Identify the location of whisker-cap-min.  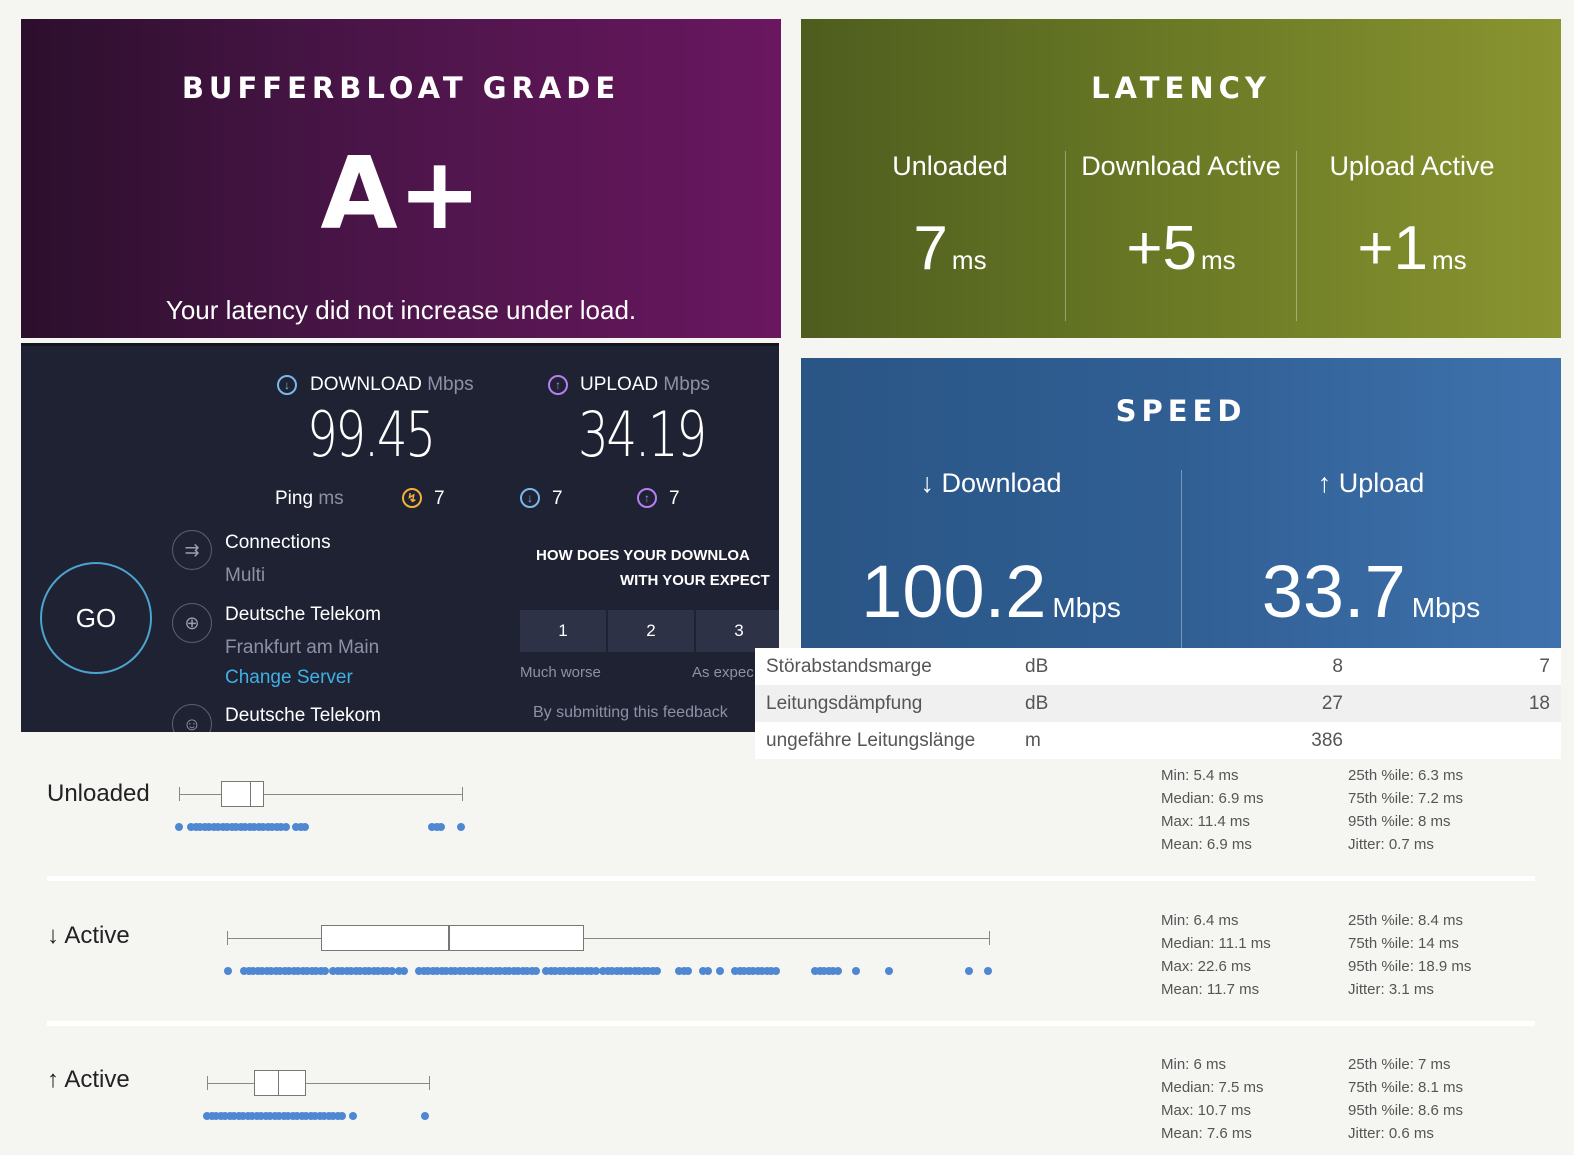
(227, 938).